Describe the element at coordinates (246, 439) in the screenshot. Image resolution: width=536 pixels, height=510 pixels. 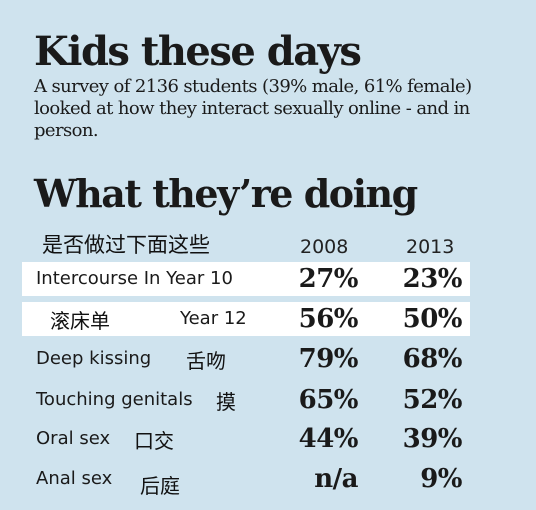
I see `row-oral-sex: Oral sex 口交 44% 39%` at that location.